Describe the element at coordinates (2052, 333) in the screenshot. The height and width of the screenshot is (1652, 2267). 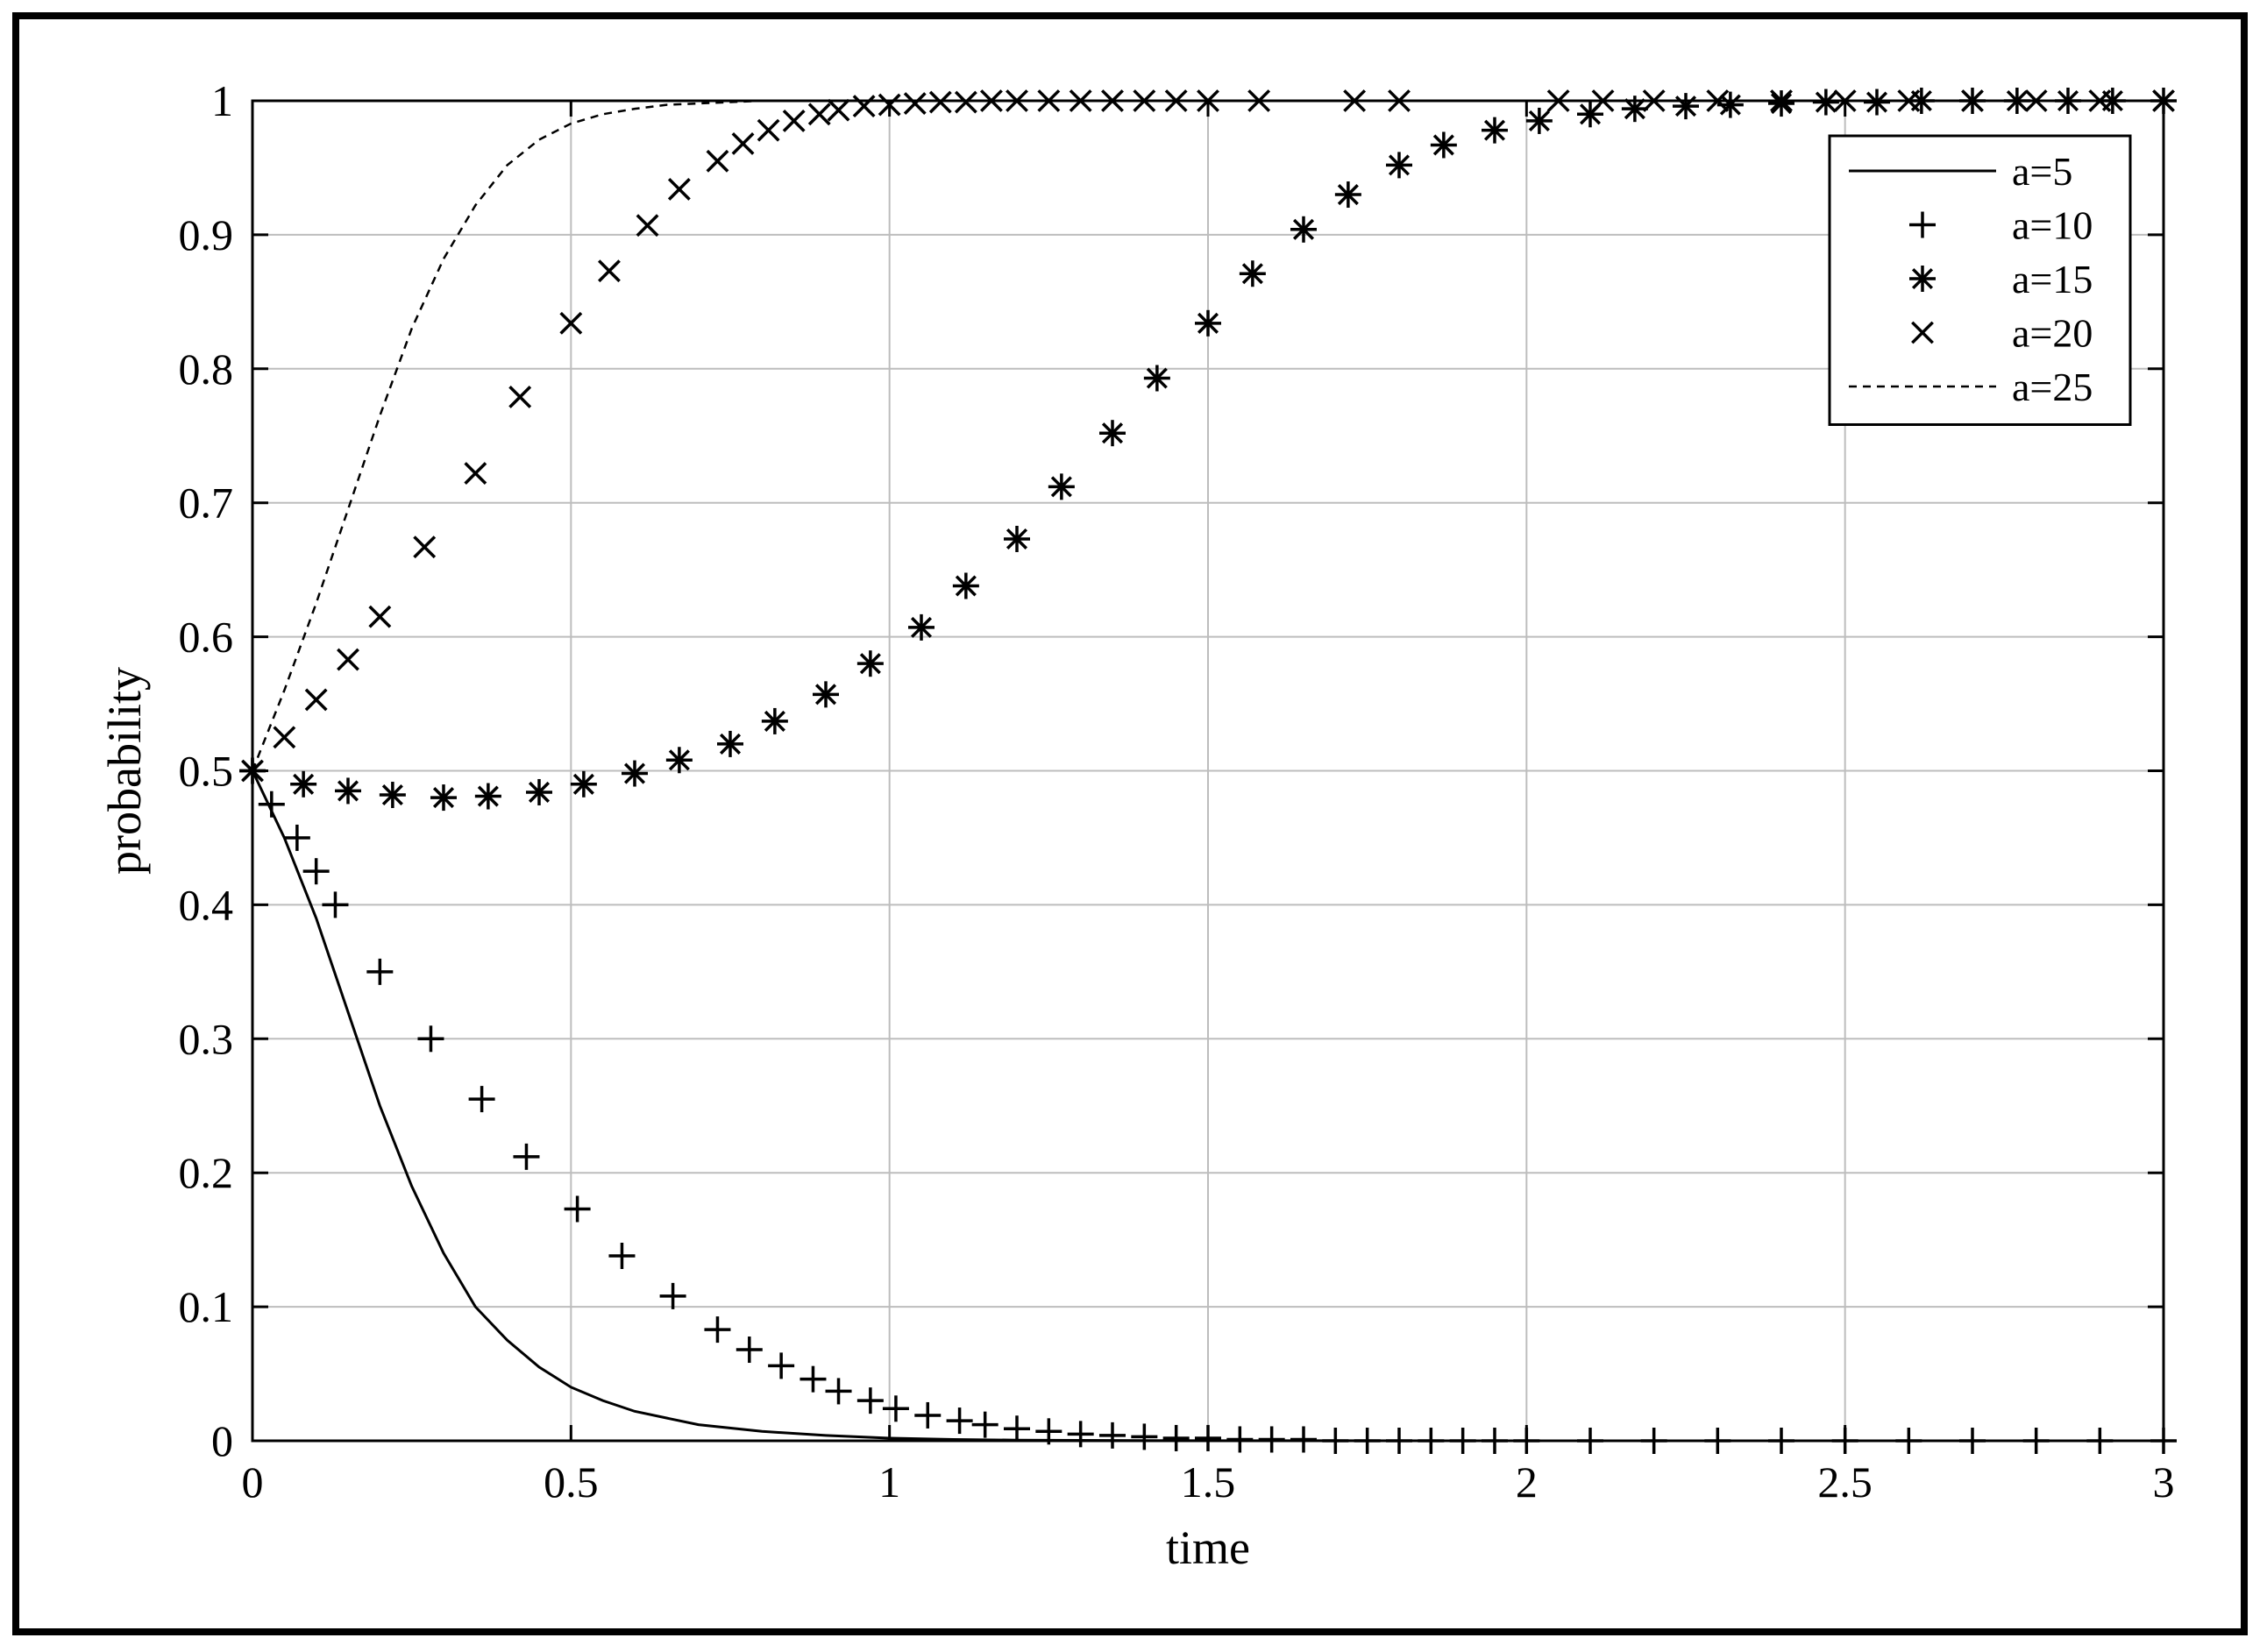
I see `legend-label: a=20` at that location.